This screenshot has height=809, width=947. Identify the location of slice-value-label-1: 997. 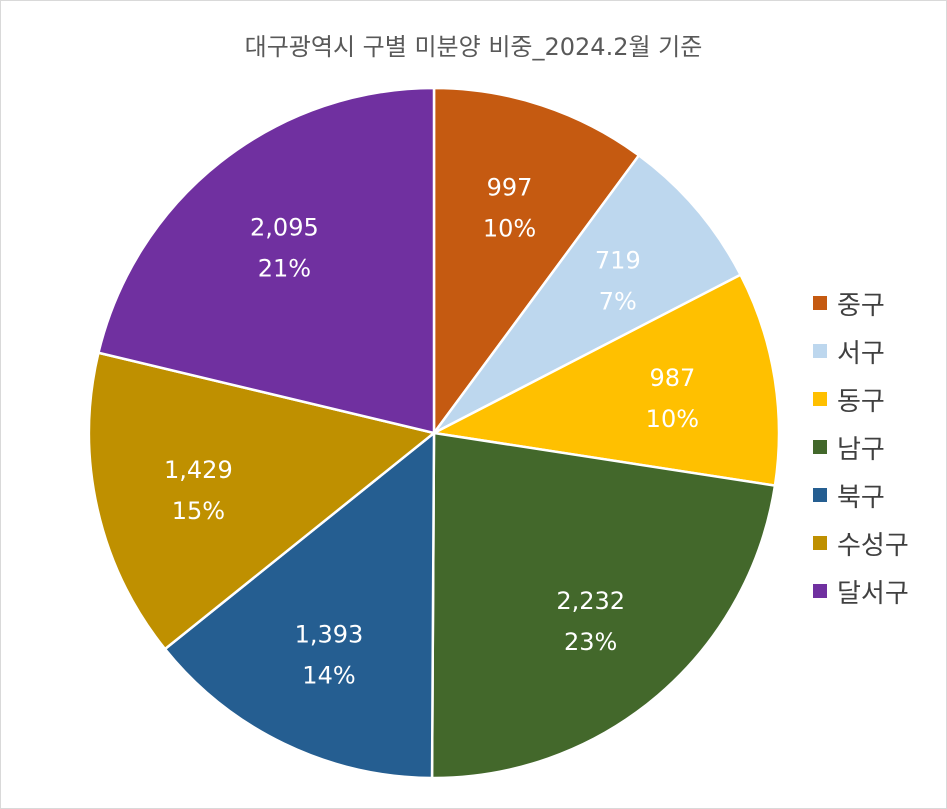
(510, 188).